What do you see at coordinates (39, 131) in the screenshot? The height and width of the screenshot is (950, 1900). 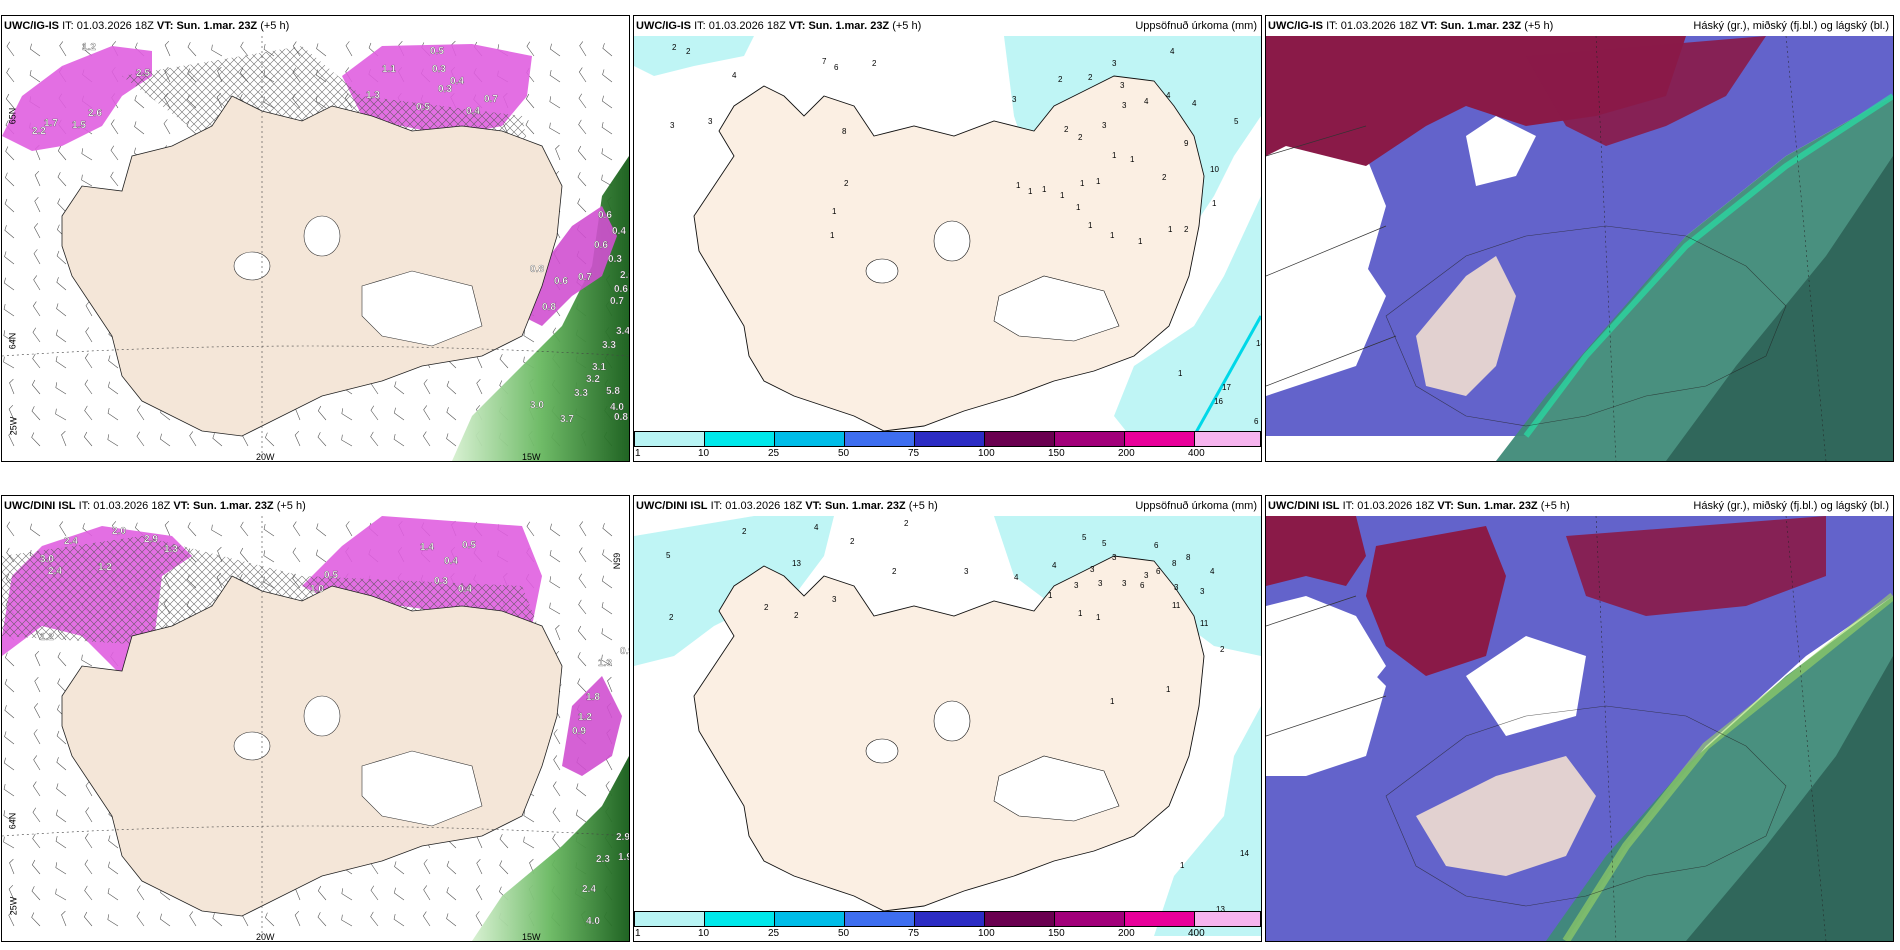 I see `value-label: 2.2` at bounding box center [39, 131].